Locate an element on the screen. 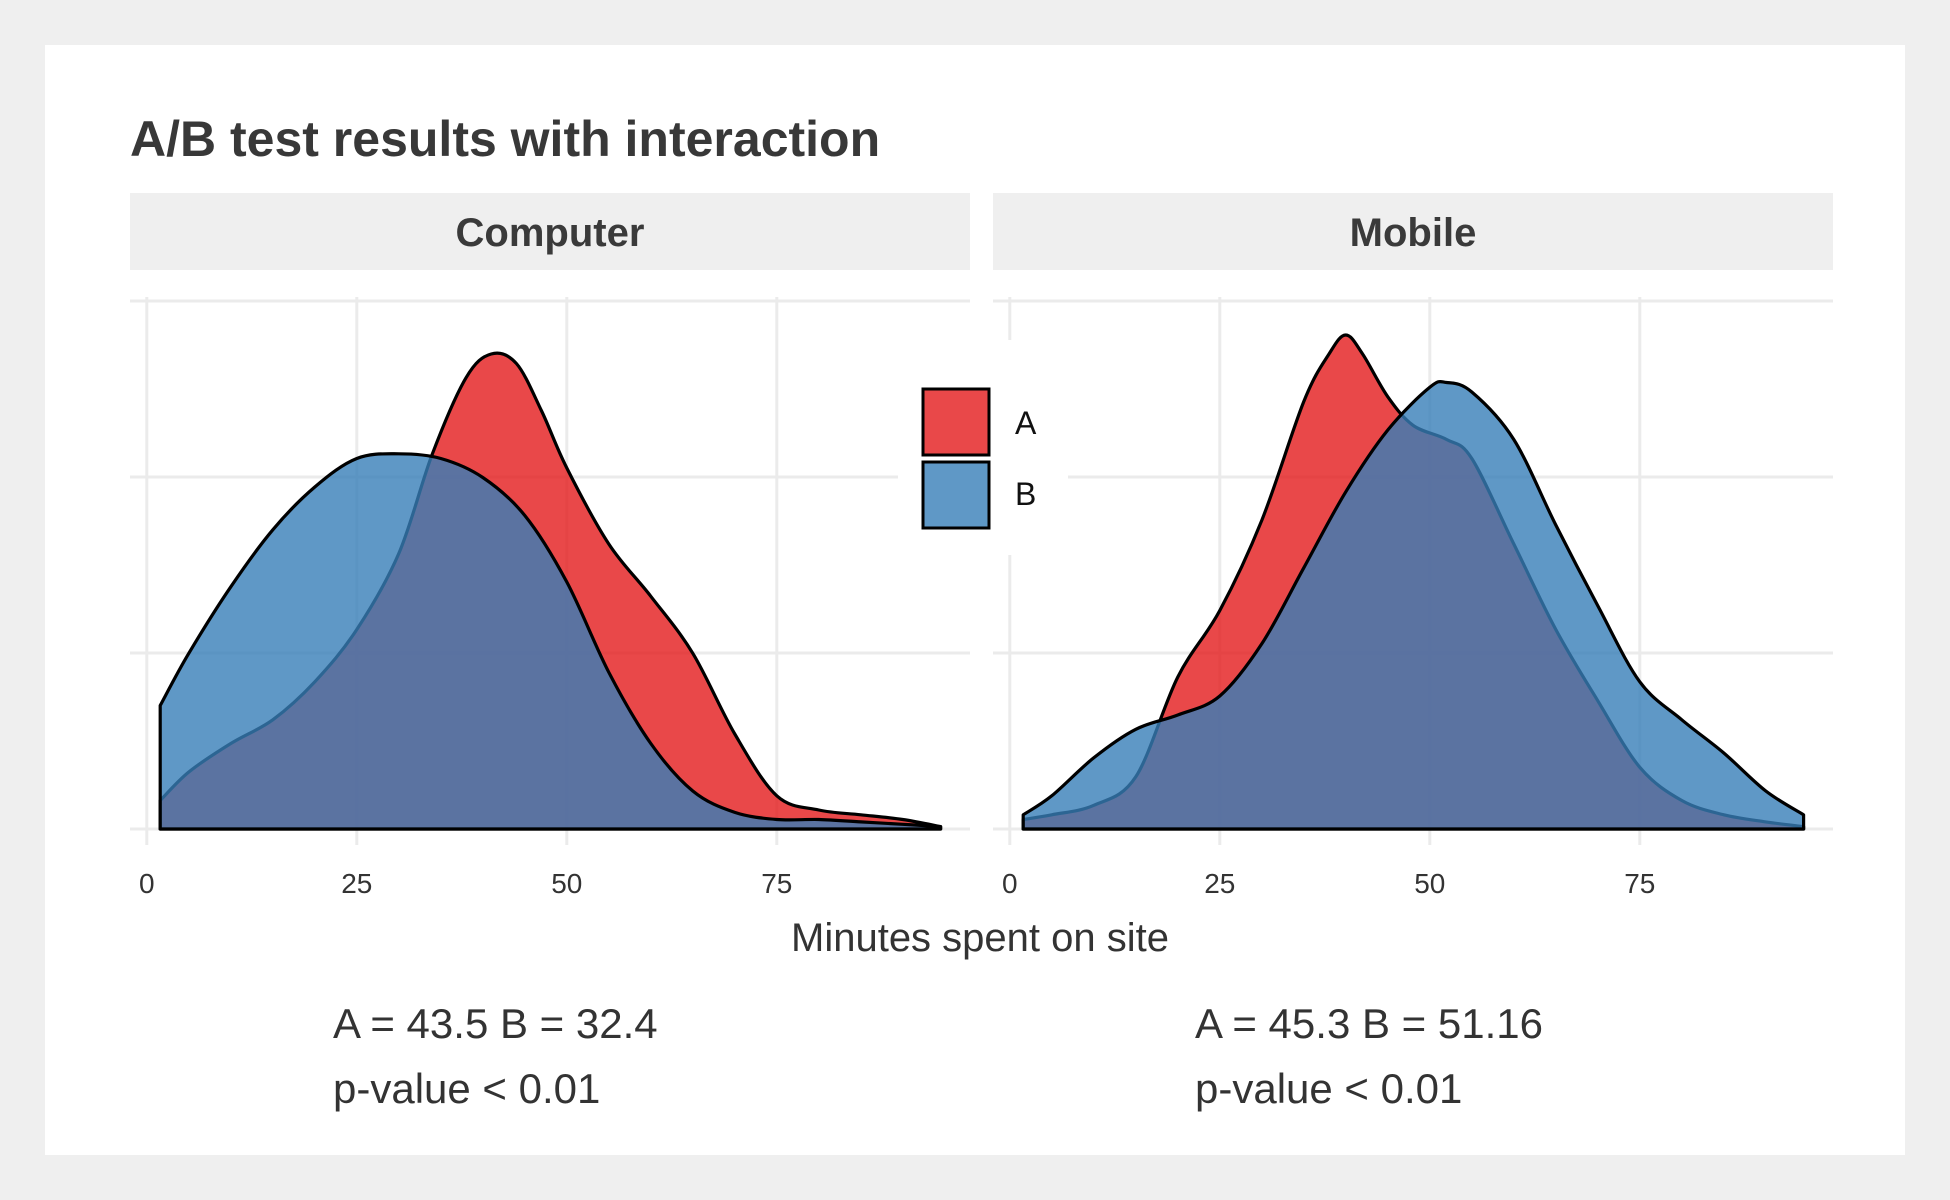 The width and height of the screenshot is (1950, 1200). caption-mobile-means: A = 45.3 B = 51.16 is located at coordinates (1369, 1023).